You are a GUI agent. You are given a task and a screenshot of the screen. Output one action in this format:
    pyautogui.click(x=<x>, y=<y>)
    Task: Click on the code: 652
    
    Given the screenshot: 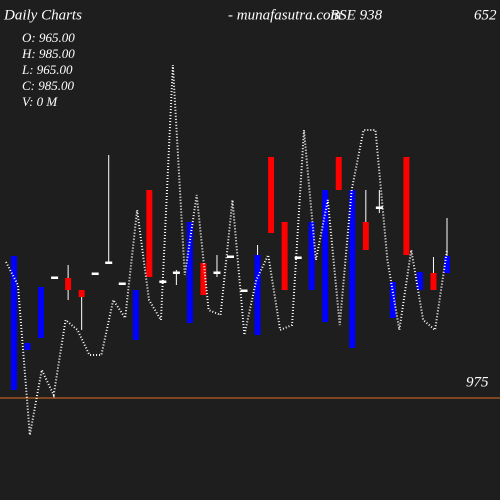 What is the action you would take?
    pyautogui.click(x=485, y=15)
    